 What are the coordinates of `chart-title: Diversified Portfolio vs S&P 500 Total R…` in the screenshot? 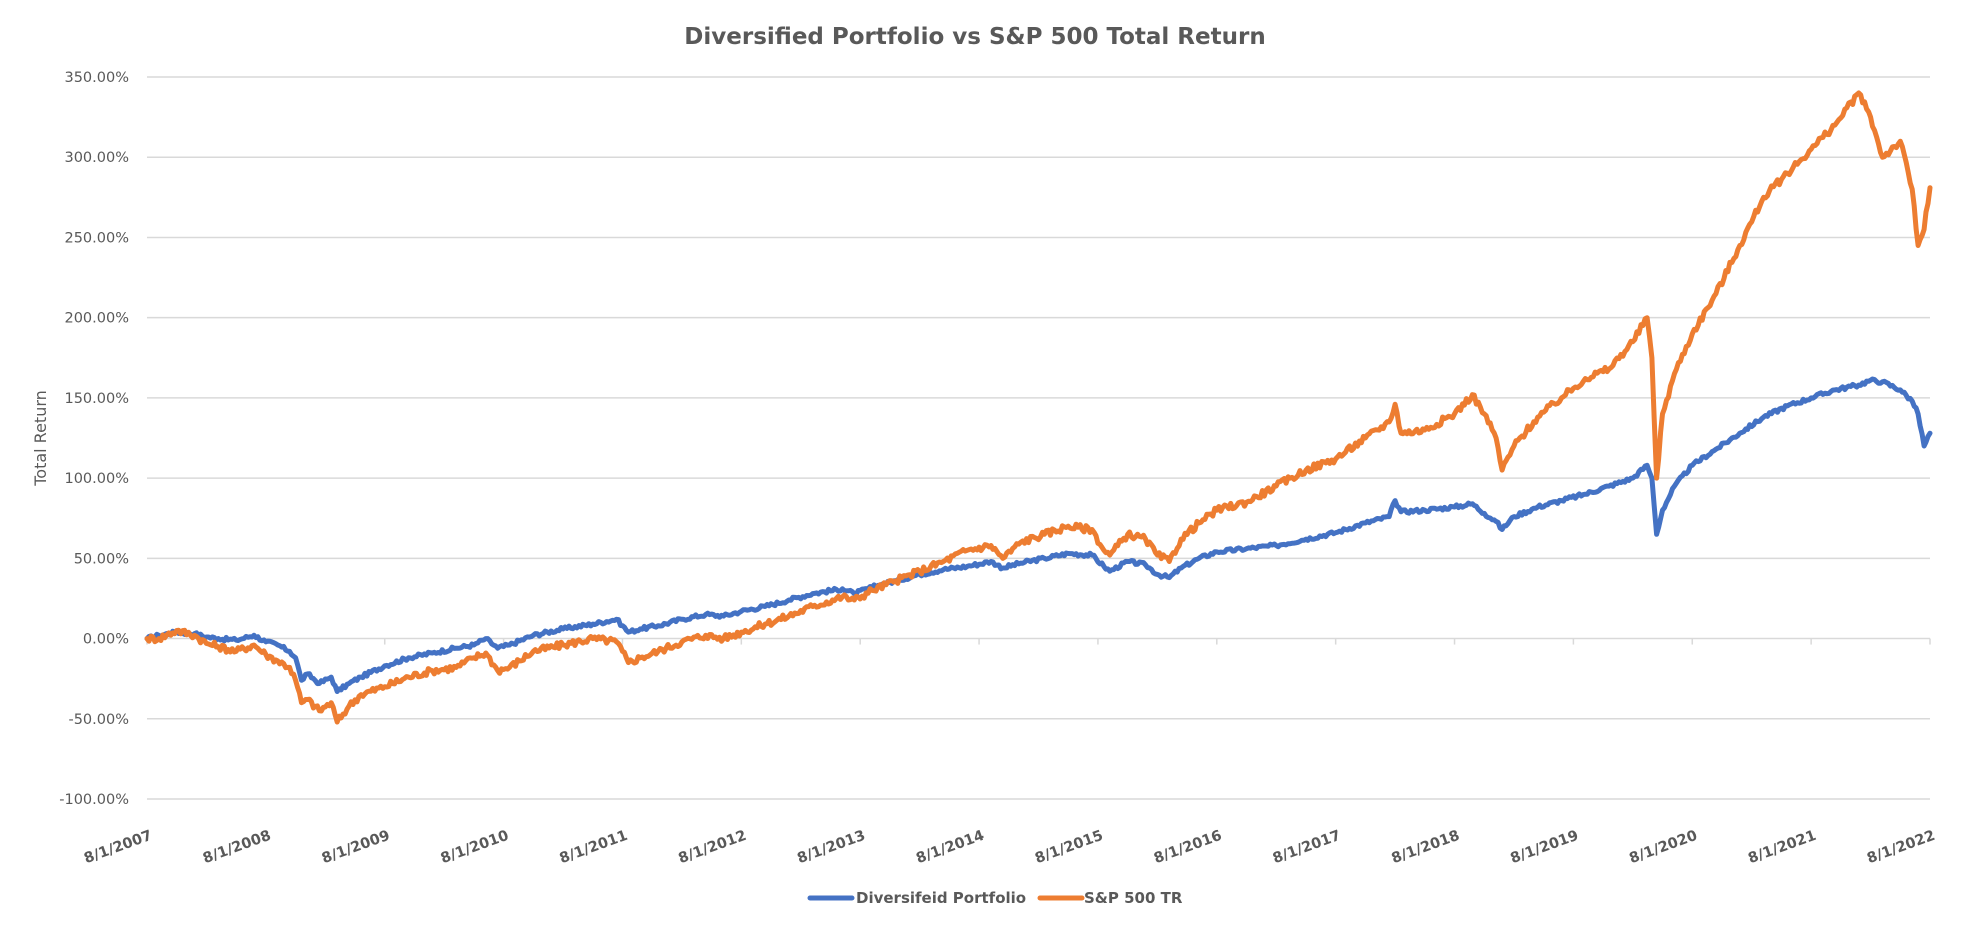 It's located at (974, 37).